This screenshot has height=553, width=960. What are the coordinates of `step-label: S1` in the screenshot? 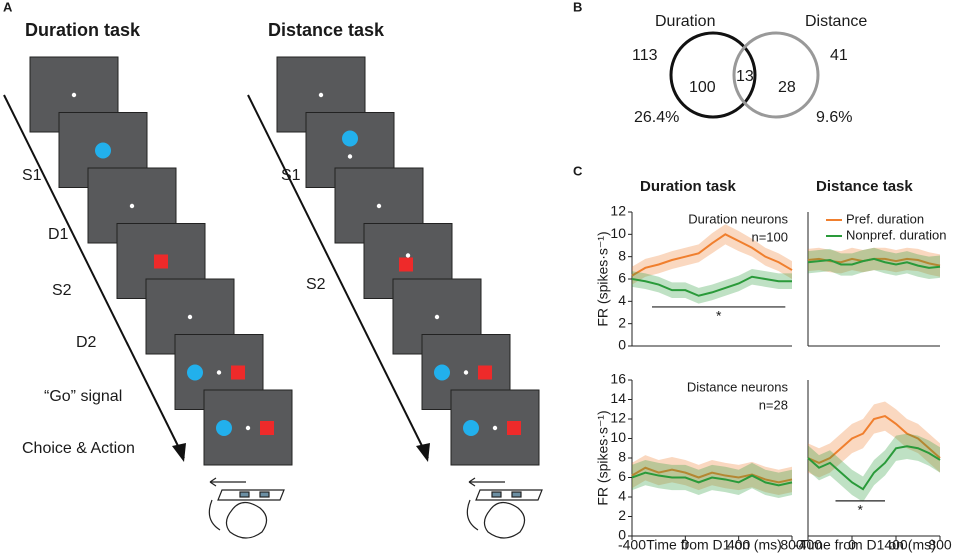 It's located at (32, 175).